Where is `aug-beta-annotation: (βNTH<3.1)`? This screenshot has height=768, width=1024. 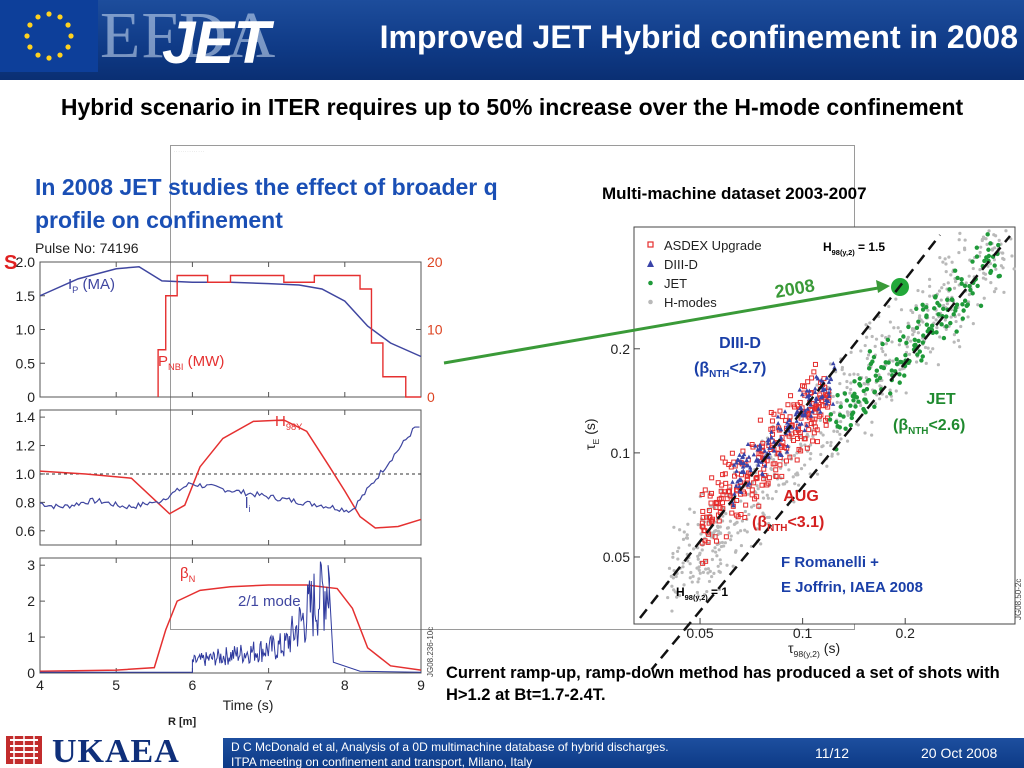 aug-beta-annotation: (βNTH<3.1) is located at coordinates (788, 524).